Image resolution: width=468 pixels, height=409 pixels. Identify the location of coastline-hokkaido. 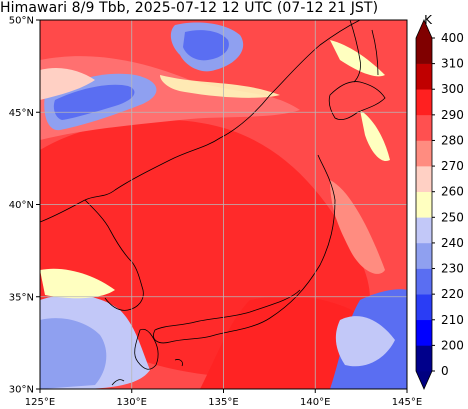
(357, 100).